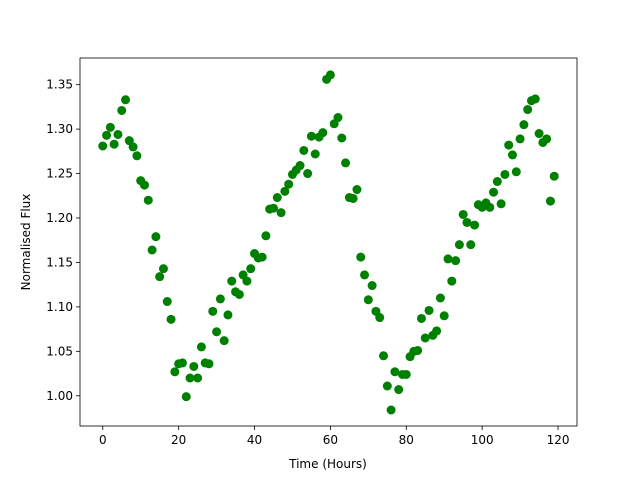  Describe the element at coordinates (59, 129) in the screenshot. I see `y-tick-label: 1.30` at that location.